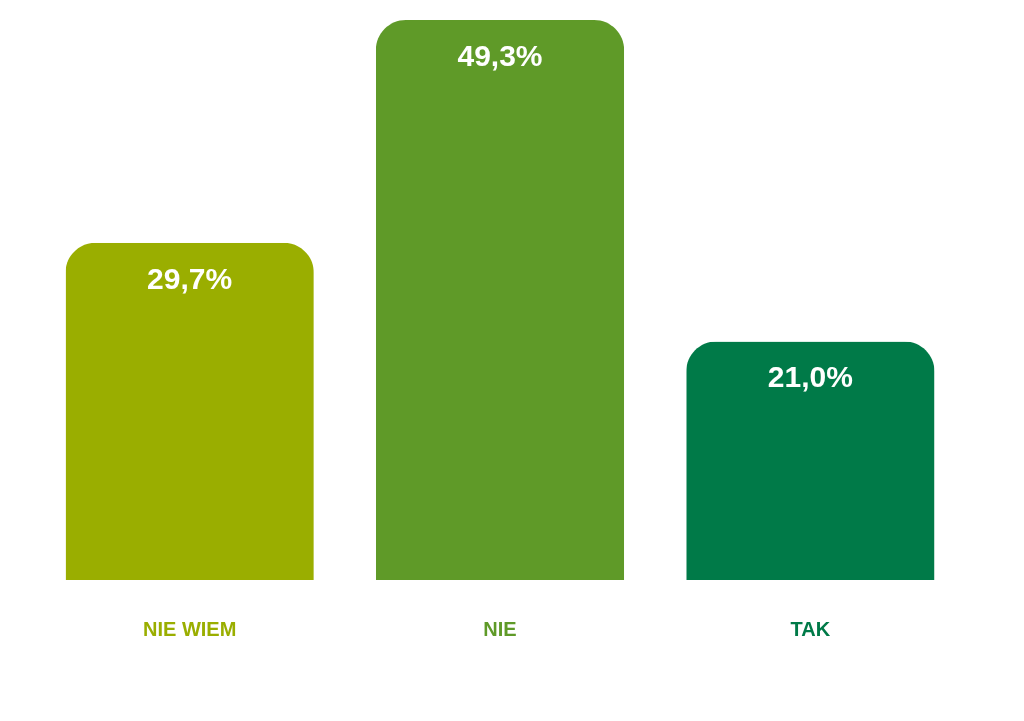 This screenshot has width=1024, height=721. Describe the element at coordinates (190, 278) in the screenshot. I see `data-label: 29,7%` at that location.